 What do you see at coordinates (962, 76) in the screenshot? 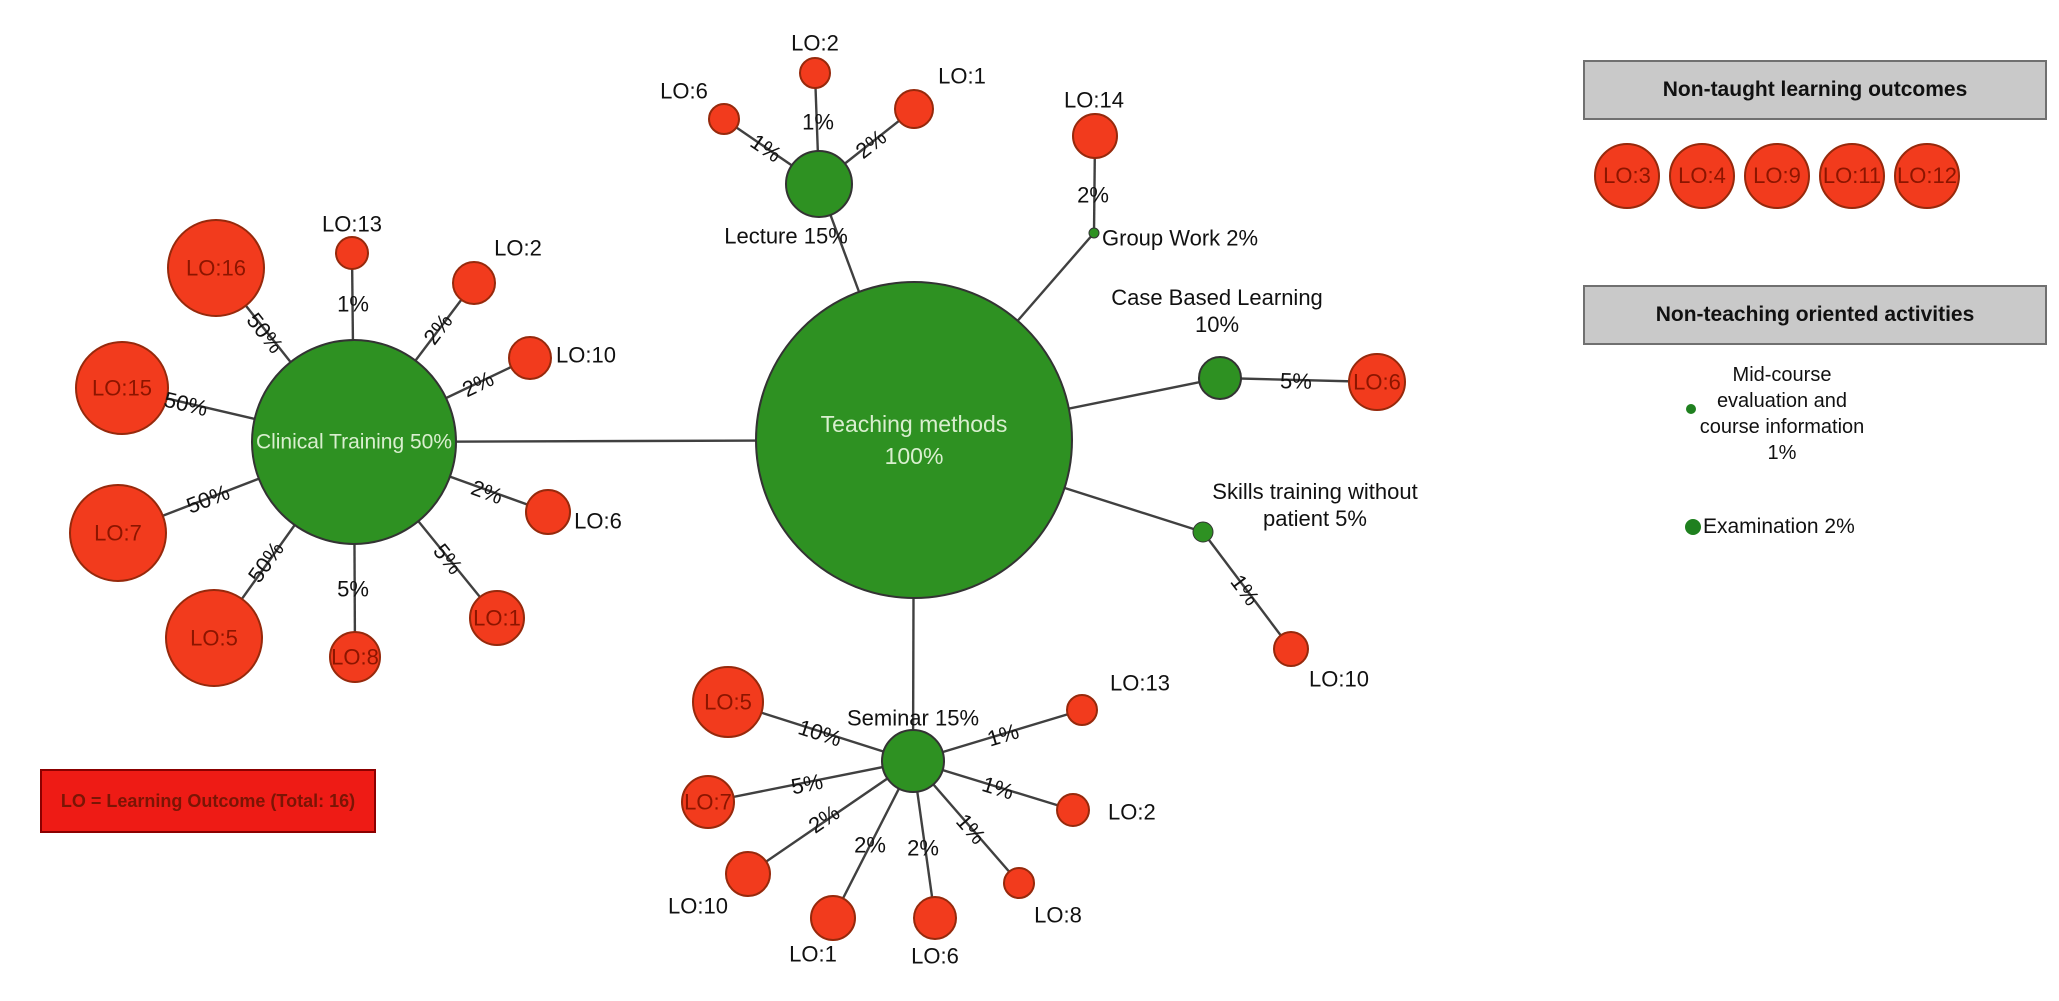
I see `node-label-lec-lo1: LO:1` at bounding box center [962, 76].